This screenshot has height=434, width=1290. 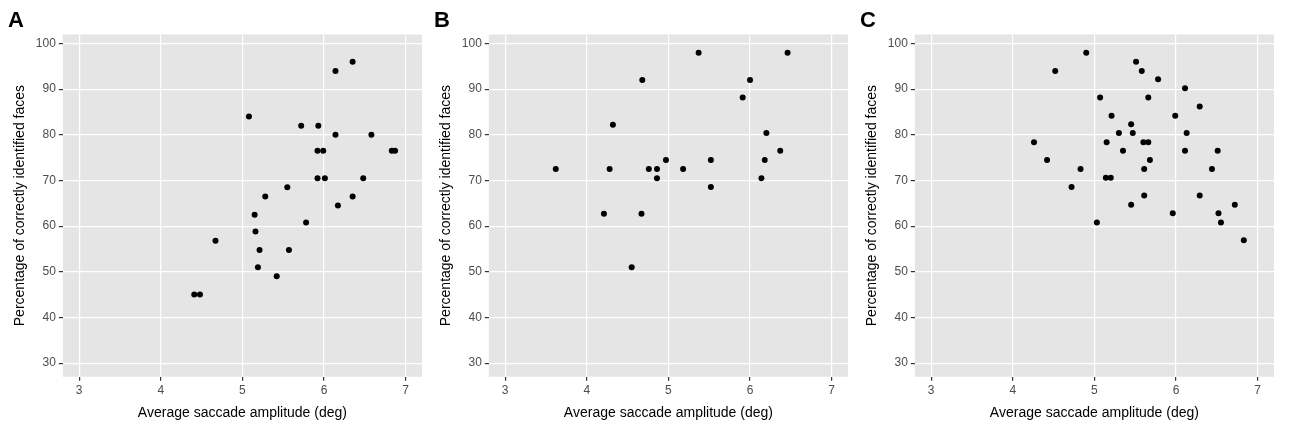 What do you see at coordinates (868, 20) in the screenshot?
I see `chart-title: C` at bounding box center [868, 20].